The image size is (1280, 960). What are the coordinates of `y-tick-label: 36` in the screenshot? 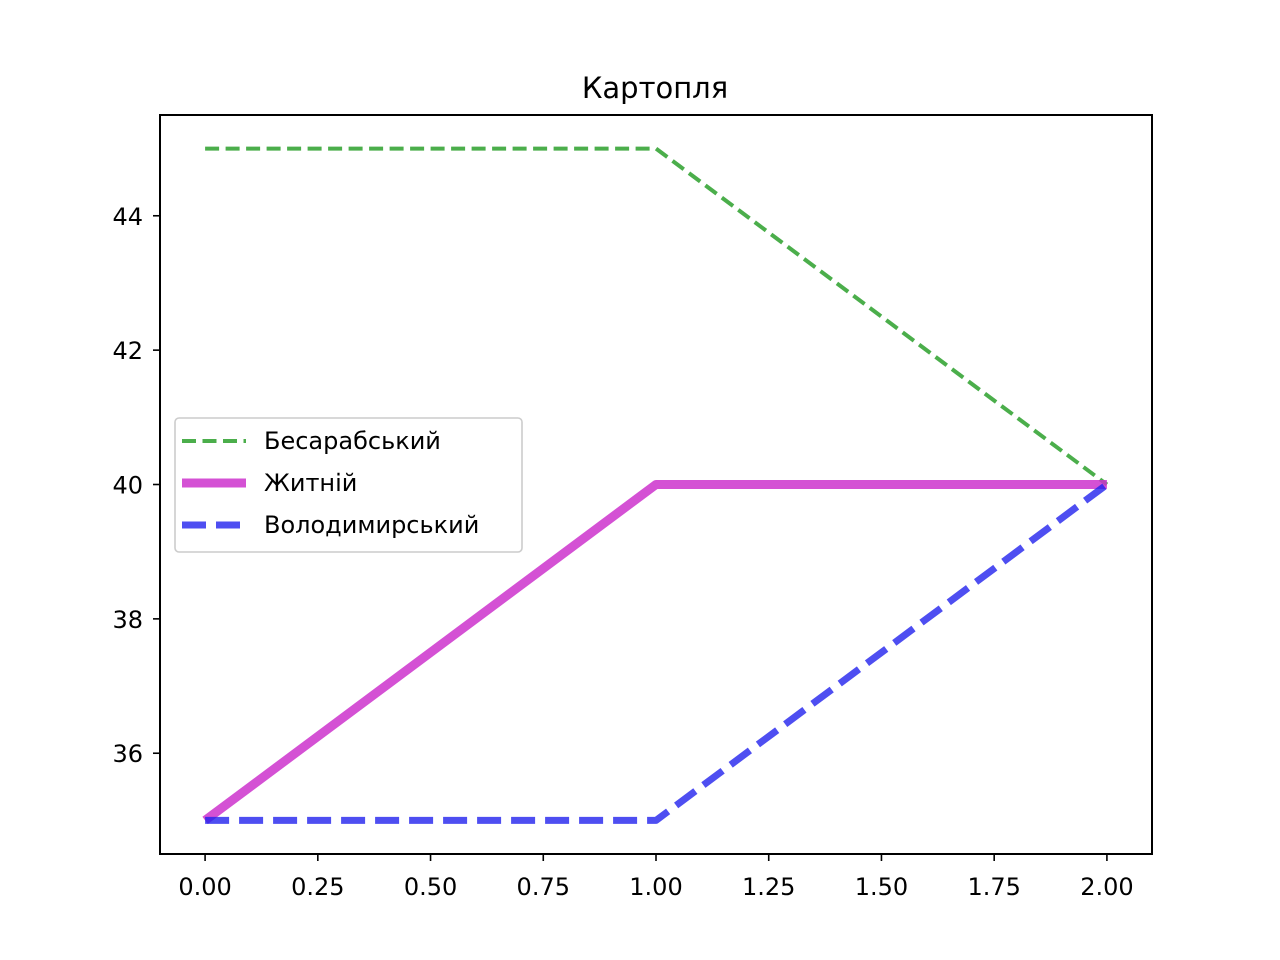 It's located at (127, 754).